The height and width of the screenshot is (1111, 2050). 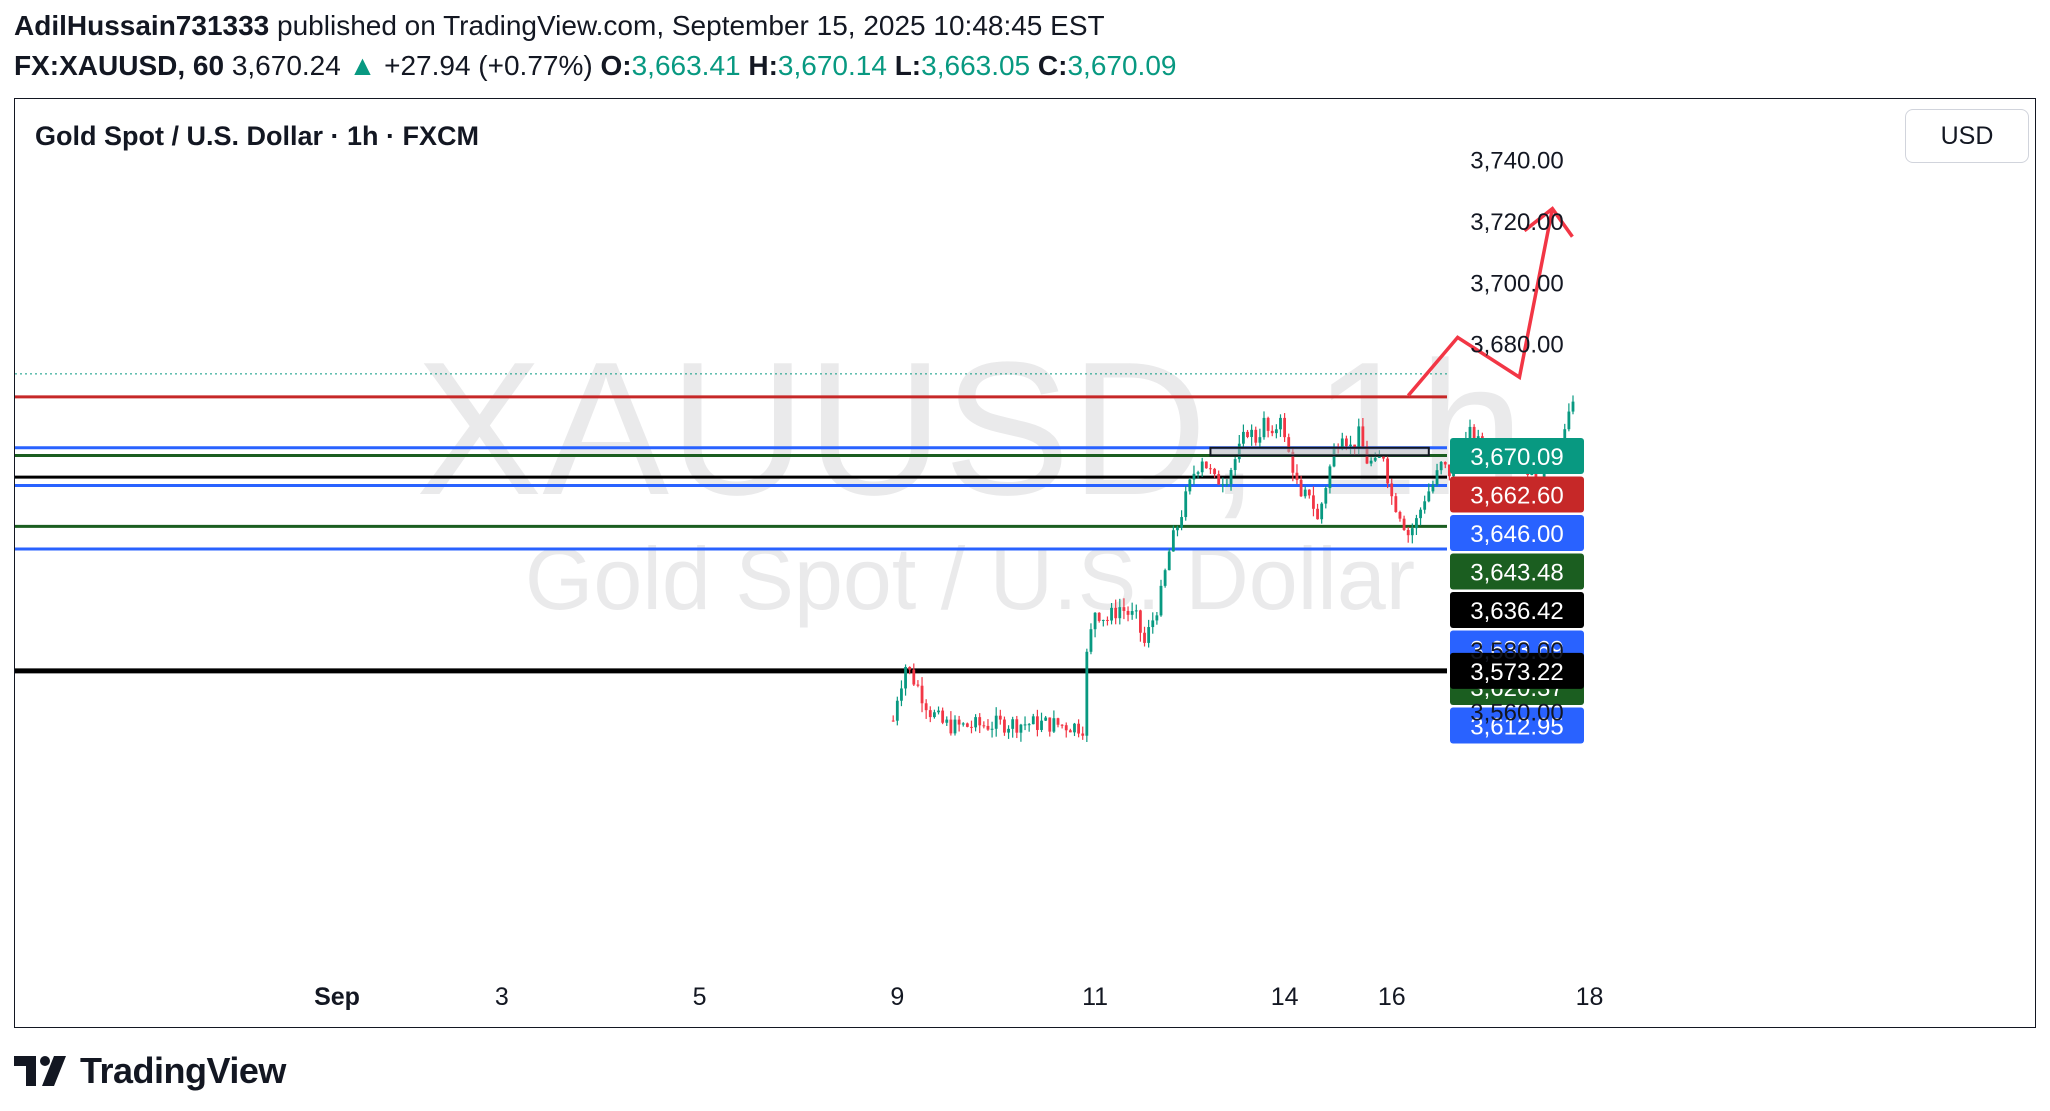 I want to click on tradingview-logo: TradingView, so click(x=150, y=1071).